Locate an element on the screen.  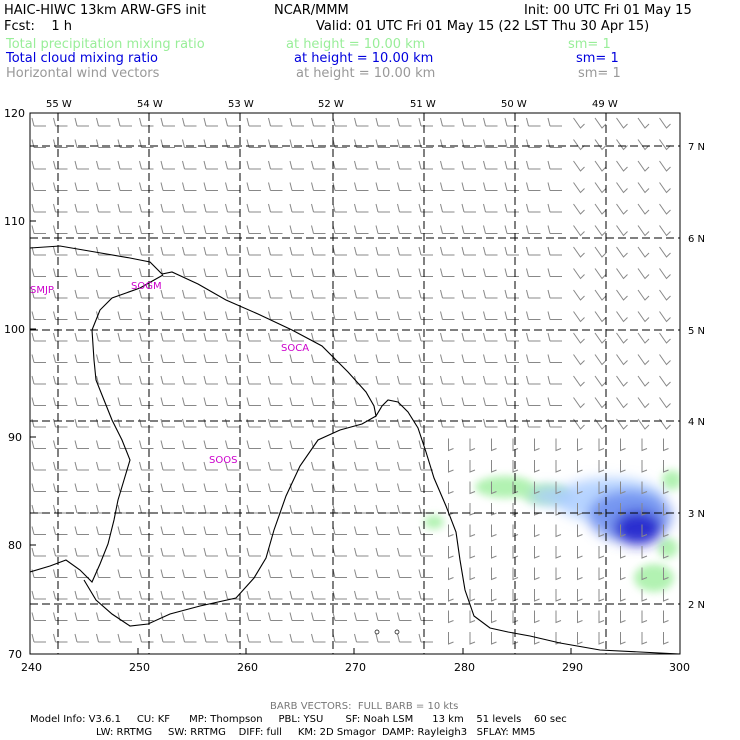
field-sm-wind: sm= 1 is located at coordinates (599, 73).